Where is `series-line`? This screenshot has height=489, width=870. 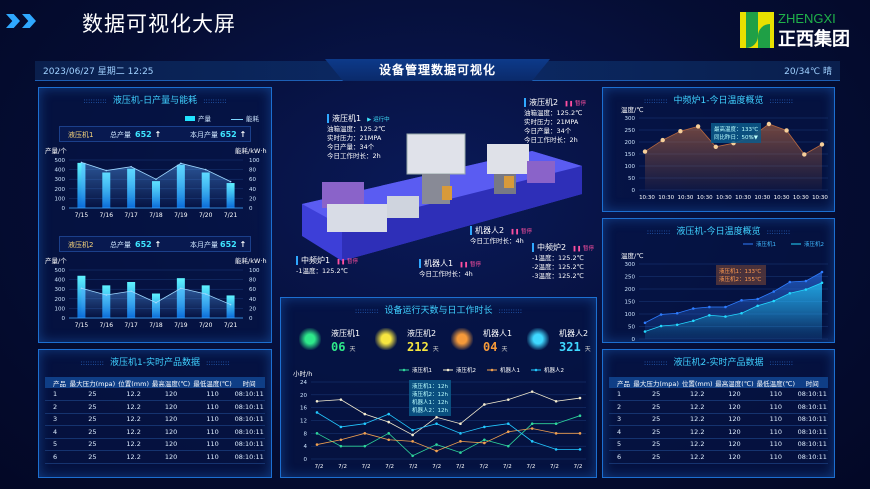
series-line is located at coordinates (733, 307).